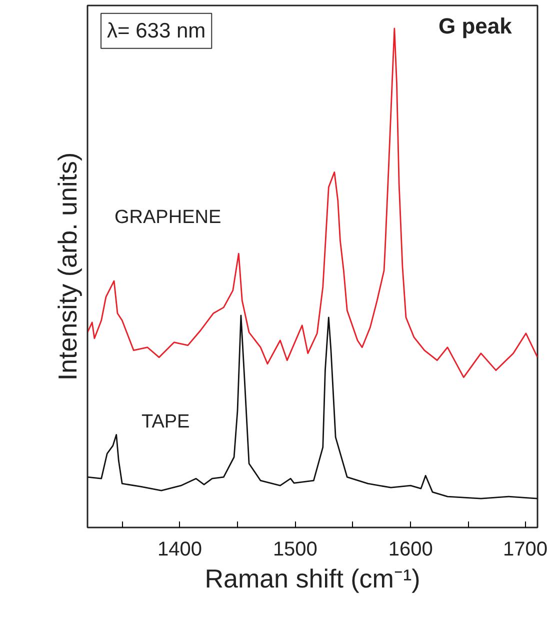 The image size is (547, 623). I want to click on x-axis-title: Raman shift (cm⁻¹), so click(312, 579).